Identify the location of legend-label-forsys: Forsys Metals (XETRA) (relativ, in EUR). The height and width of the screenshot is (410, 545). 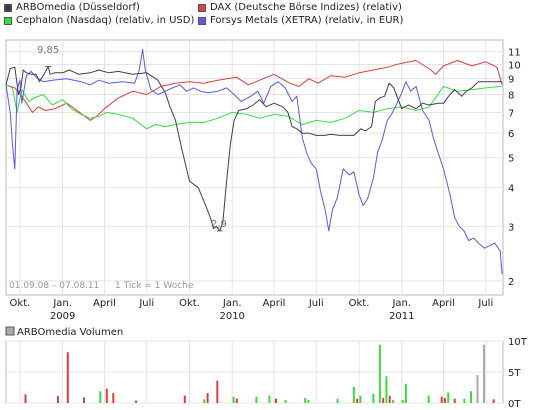
(307, 20).